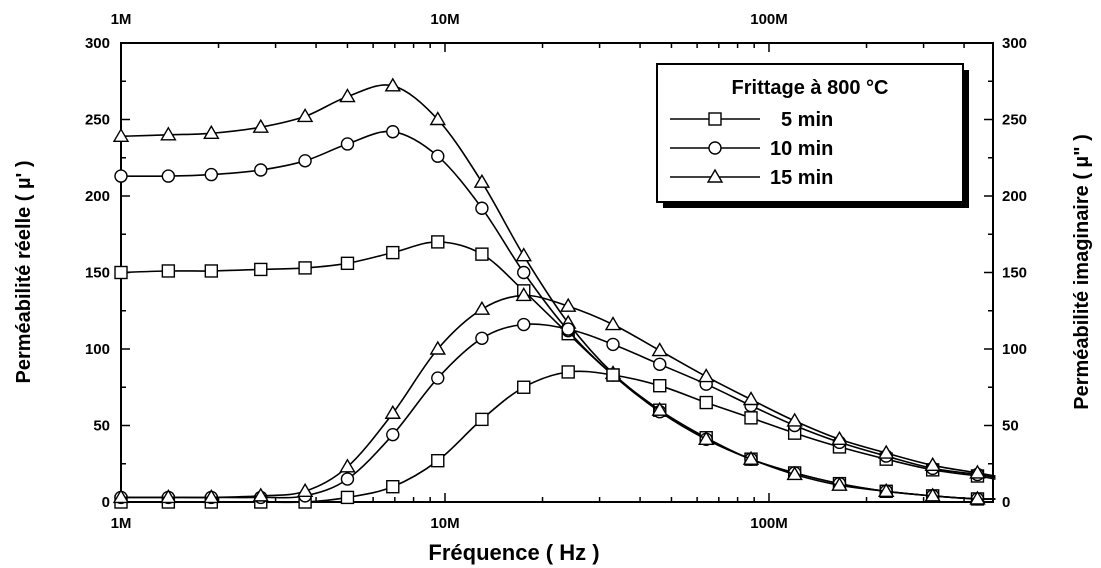 The image size is (1101, 568). I want to click on legend-entry-10min: 10 min, so click(751, 149).